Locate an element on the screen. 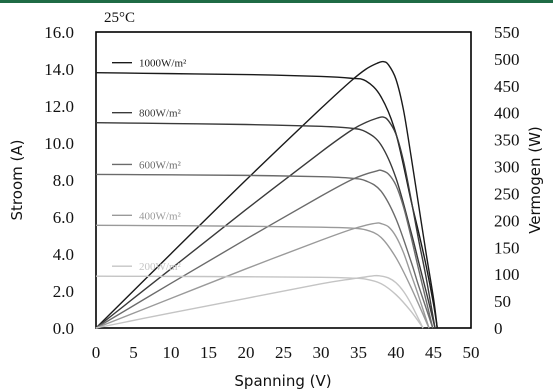 The height and width of the screenshot is (392, 553). y-right-tick-label: 150 is located at coordinates (507, 247).